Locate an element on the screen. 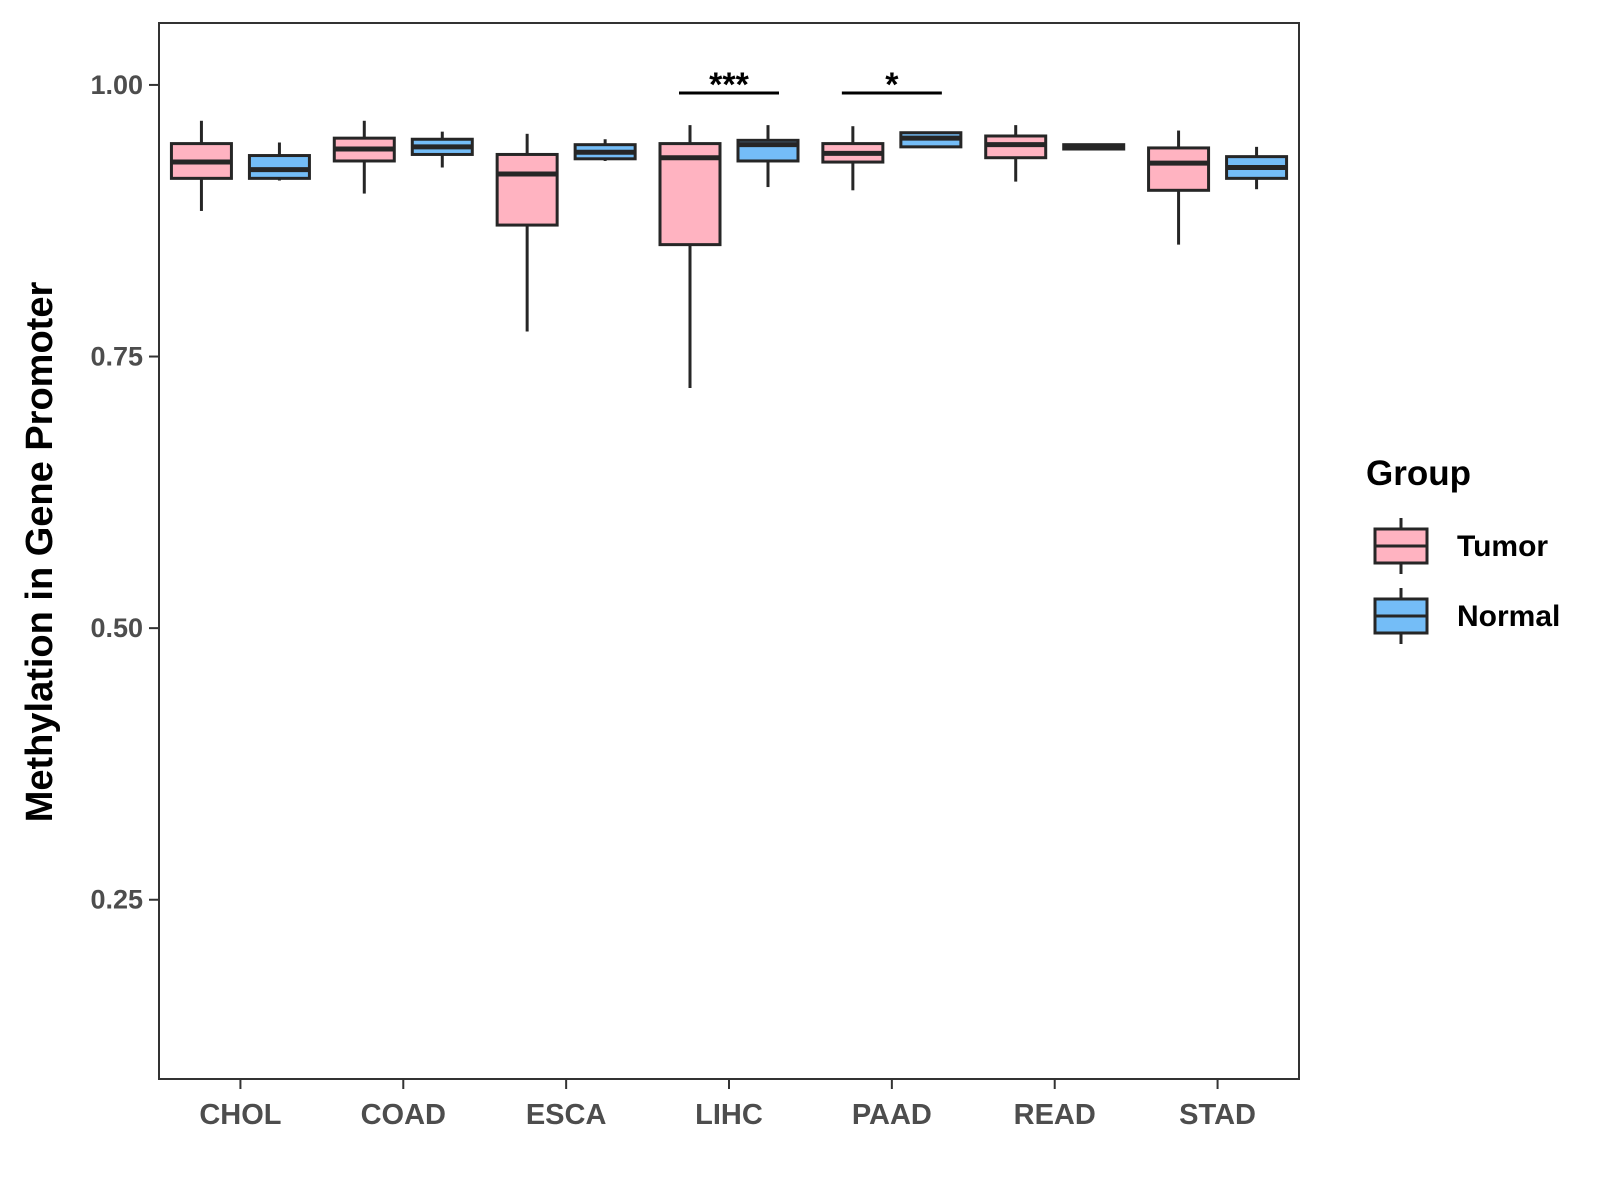 This screenshot has width=1600, height=1200. box-normal-paad is located at coordinates (931, 140).